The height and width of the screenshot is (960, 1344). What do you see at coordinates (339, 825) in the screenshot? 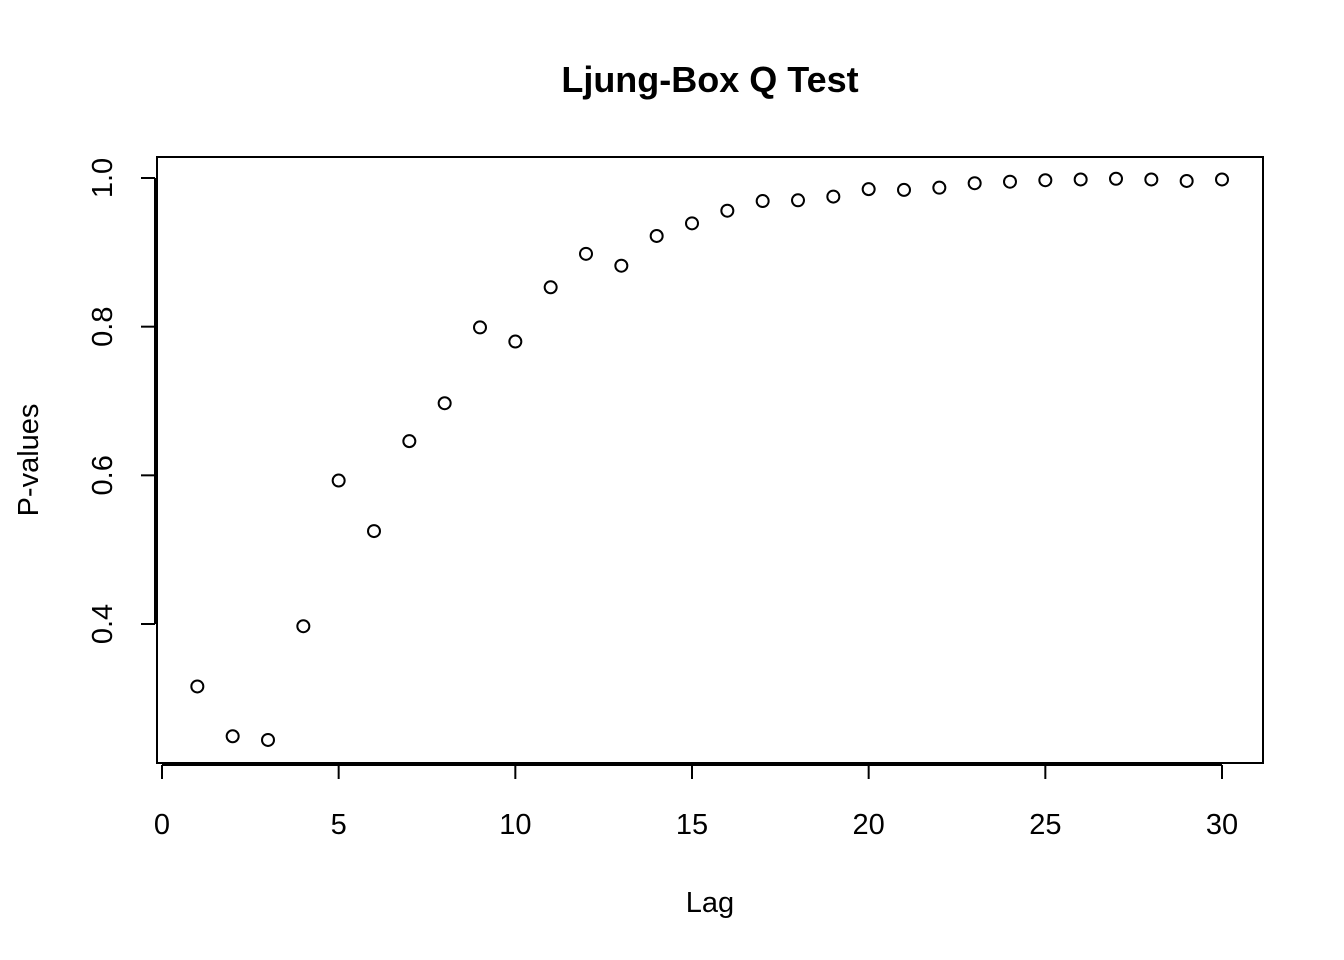
I see `x-tick-label: 5` at bounding box center [339, 825].